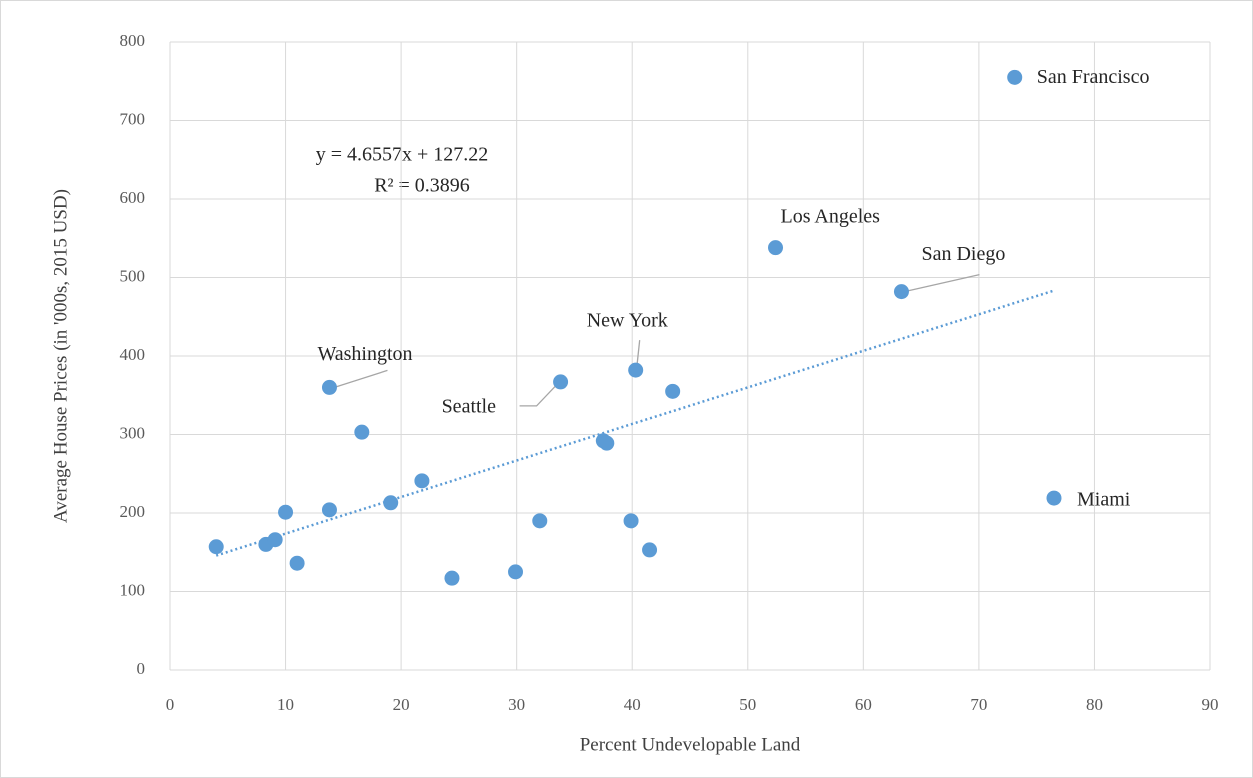  I want to click on trend-equation: y = 4.6557x + 127.22, so click(402, 155).